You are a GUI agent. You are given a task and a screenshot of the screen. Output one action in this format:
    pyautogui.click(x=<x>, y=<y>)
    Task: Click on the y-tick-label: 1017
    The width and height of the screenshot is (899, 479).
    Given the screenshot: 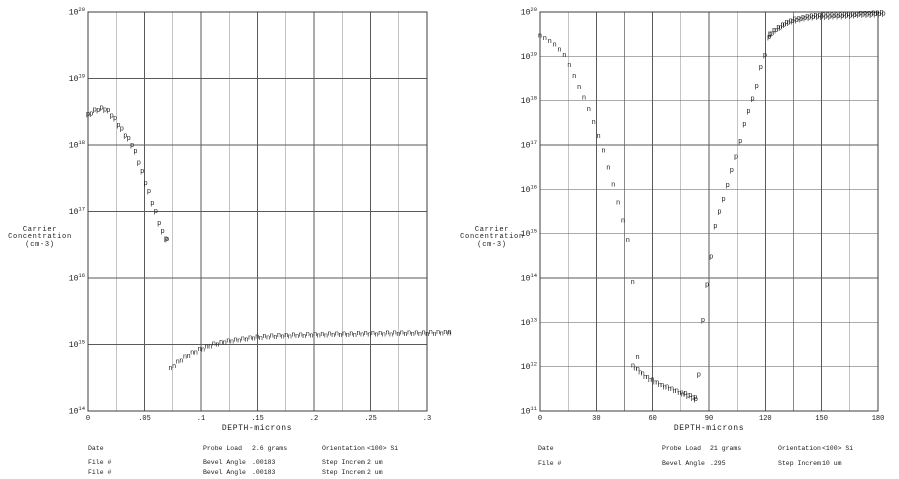 What is the action you would take?
    pyautogui.click(x=529, y=145)
    